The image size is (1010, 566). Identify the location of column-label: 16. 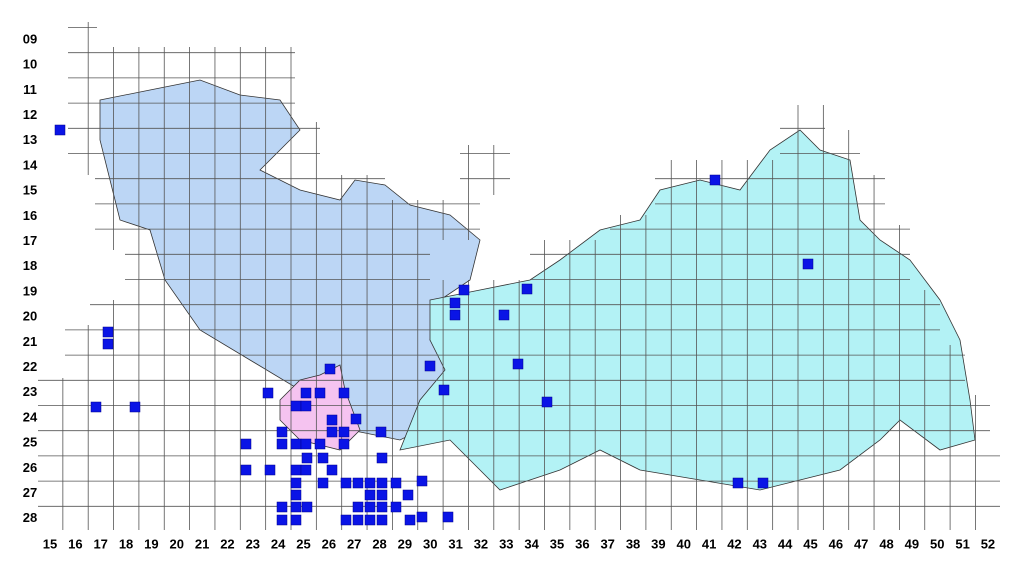
(75, 543).